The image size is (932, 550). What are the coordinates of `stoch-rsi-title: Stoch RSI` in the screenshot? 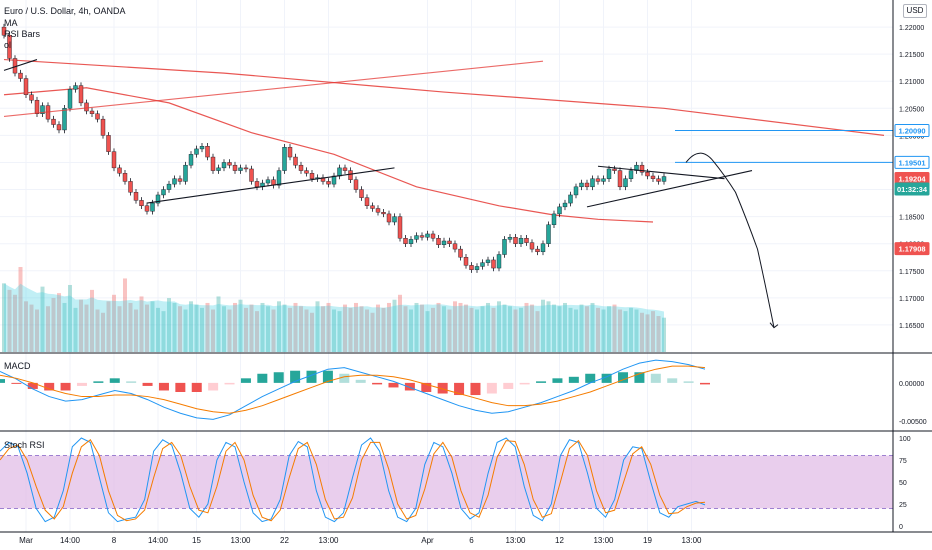 It's located at (24, 445).